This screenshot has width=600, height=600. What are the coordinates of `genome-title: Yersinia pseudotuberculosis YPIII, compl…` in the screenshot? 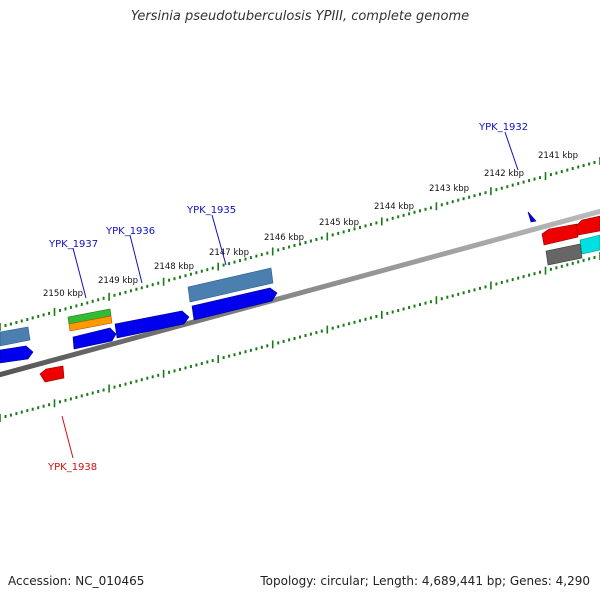 It's located at (300, 16).